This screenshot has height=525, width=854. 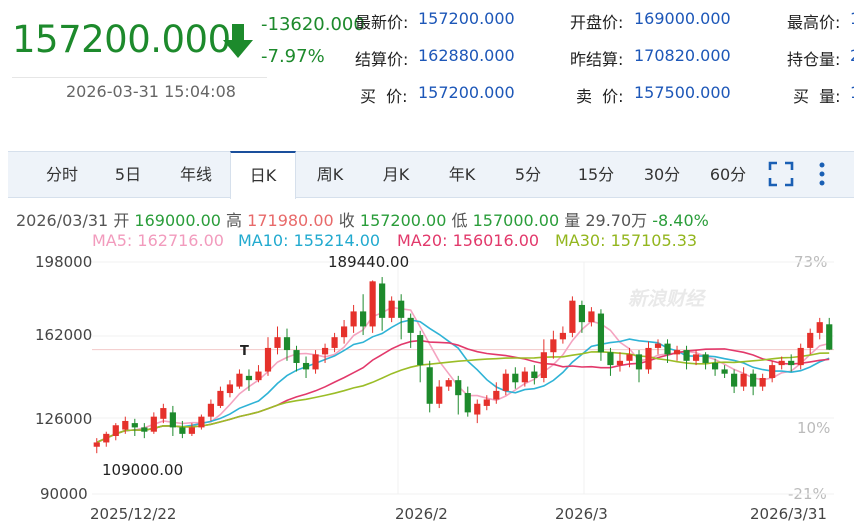 What do you see at coordinates (195, 174) in the screenshot?
I see `tab-year-line: 年线` at bounding box center [195, 174].